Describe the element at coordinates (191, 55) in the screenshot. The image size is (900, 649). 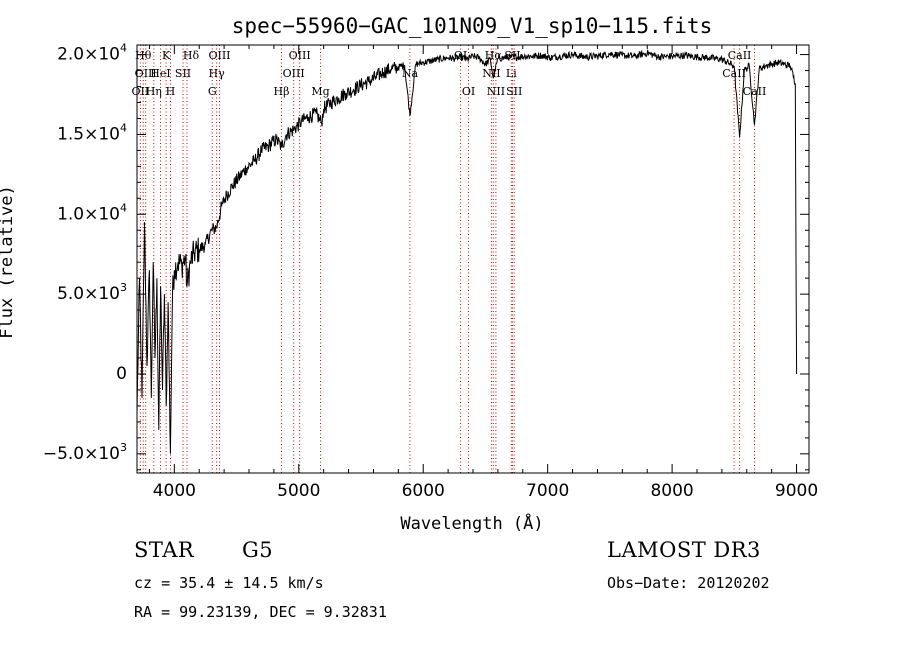
I see `line-label: Hδ` at that location.